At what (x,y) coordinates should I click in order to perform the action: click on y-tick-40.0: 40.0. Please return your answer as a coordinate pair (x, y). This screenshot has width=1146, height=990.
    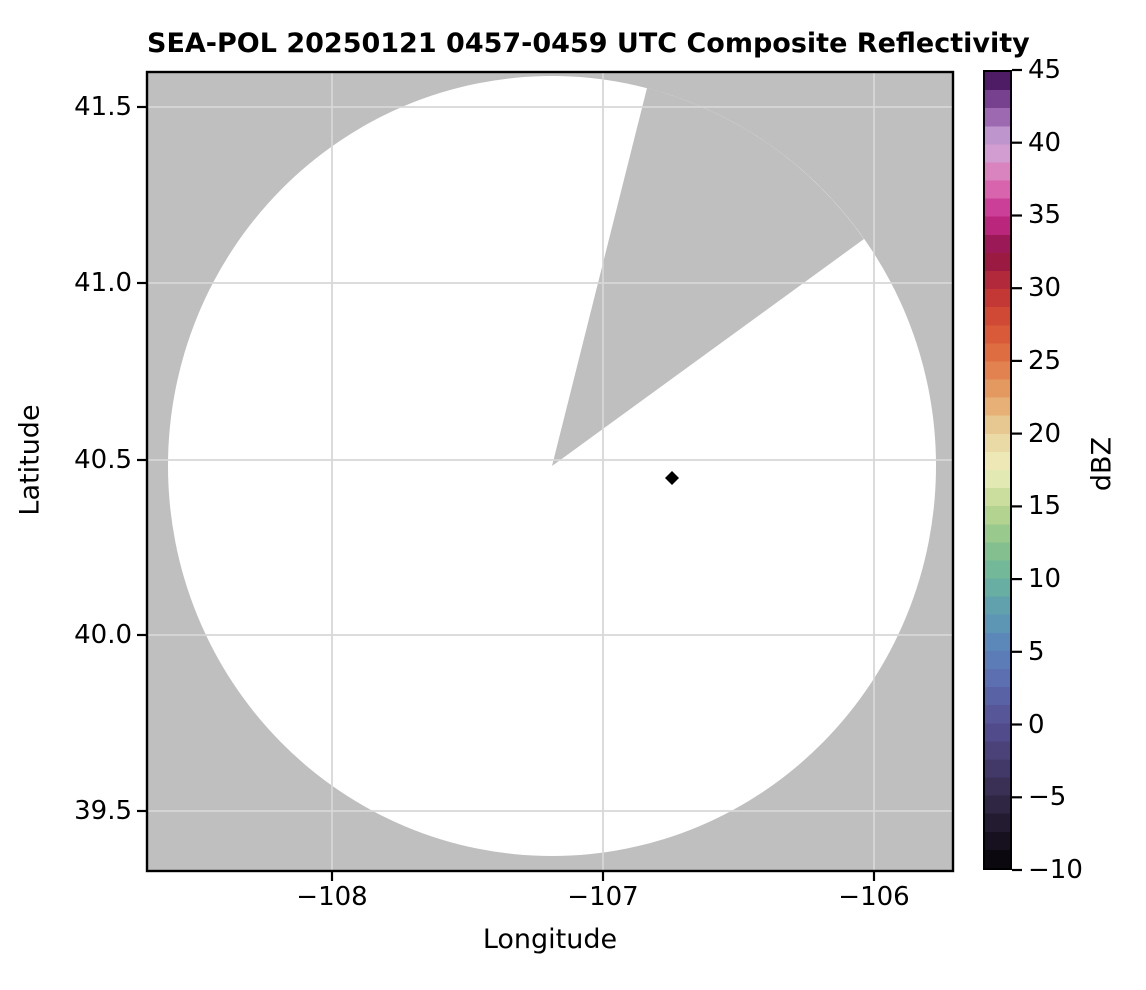
    Looking at the image, I should click on (103, 635).